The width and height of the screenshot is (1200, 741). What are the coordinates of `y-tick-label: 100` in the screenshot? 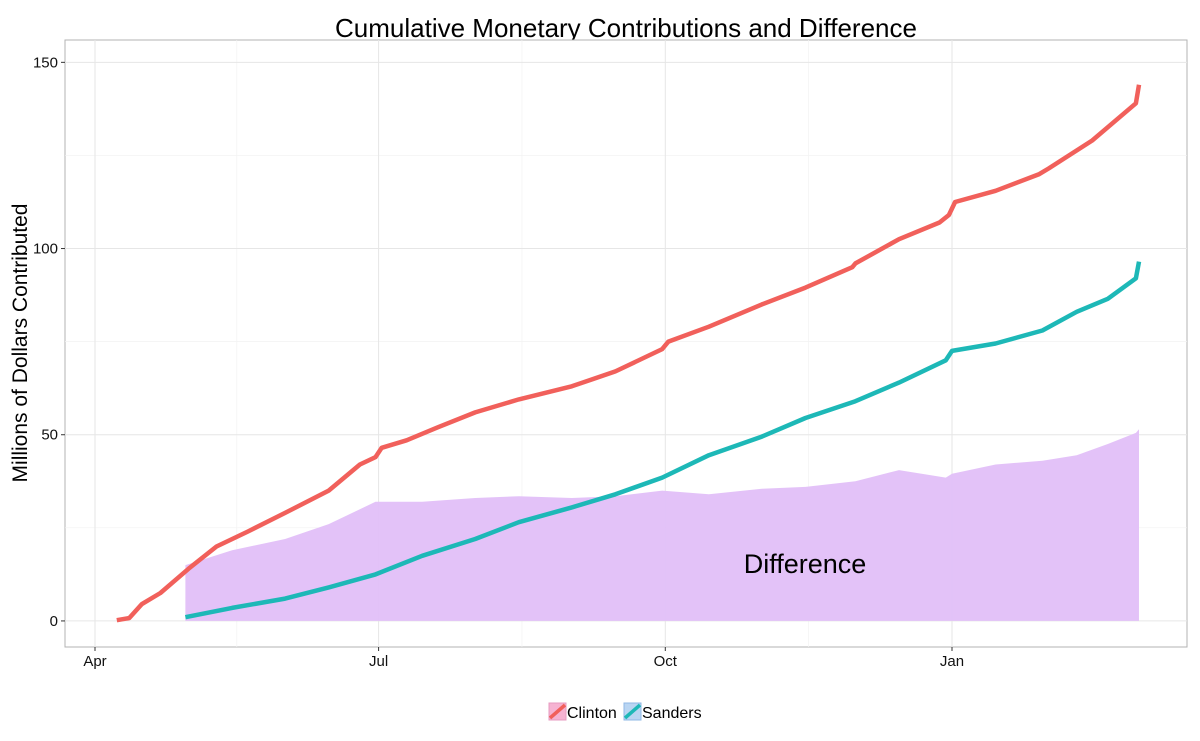 It's located at (45, 249).